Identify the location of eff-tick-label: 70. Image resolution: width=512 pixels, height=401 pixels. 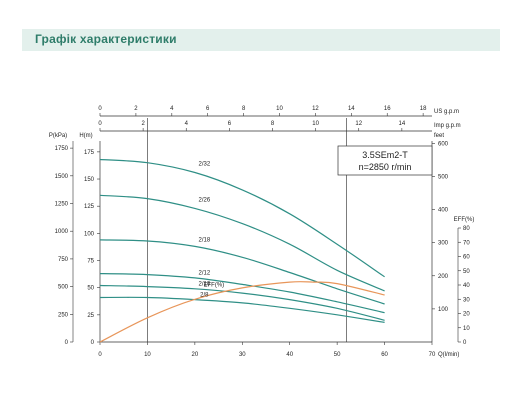
(466, 243).